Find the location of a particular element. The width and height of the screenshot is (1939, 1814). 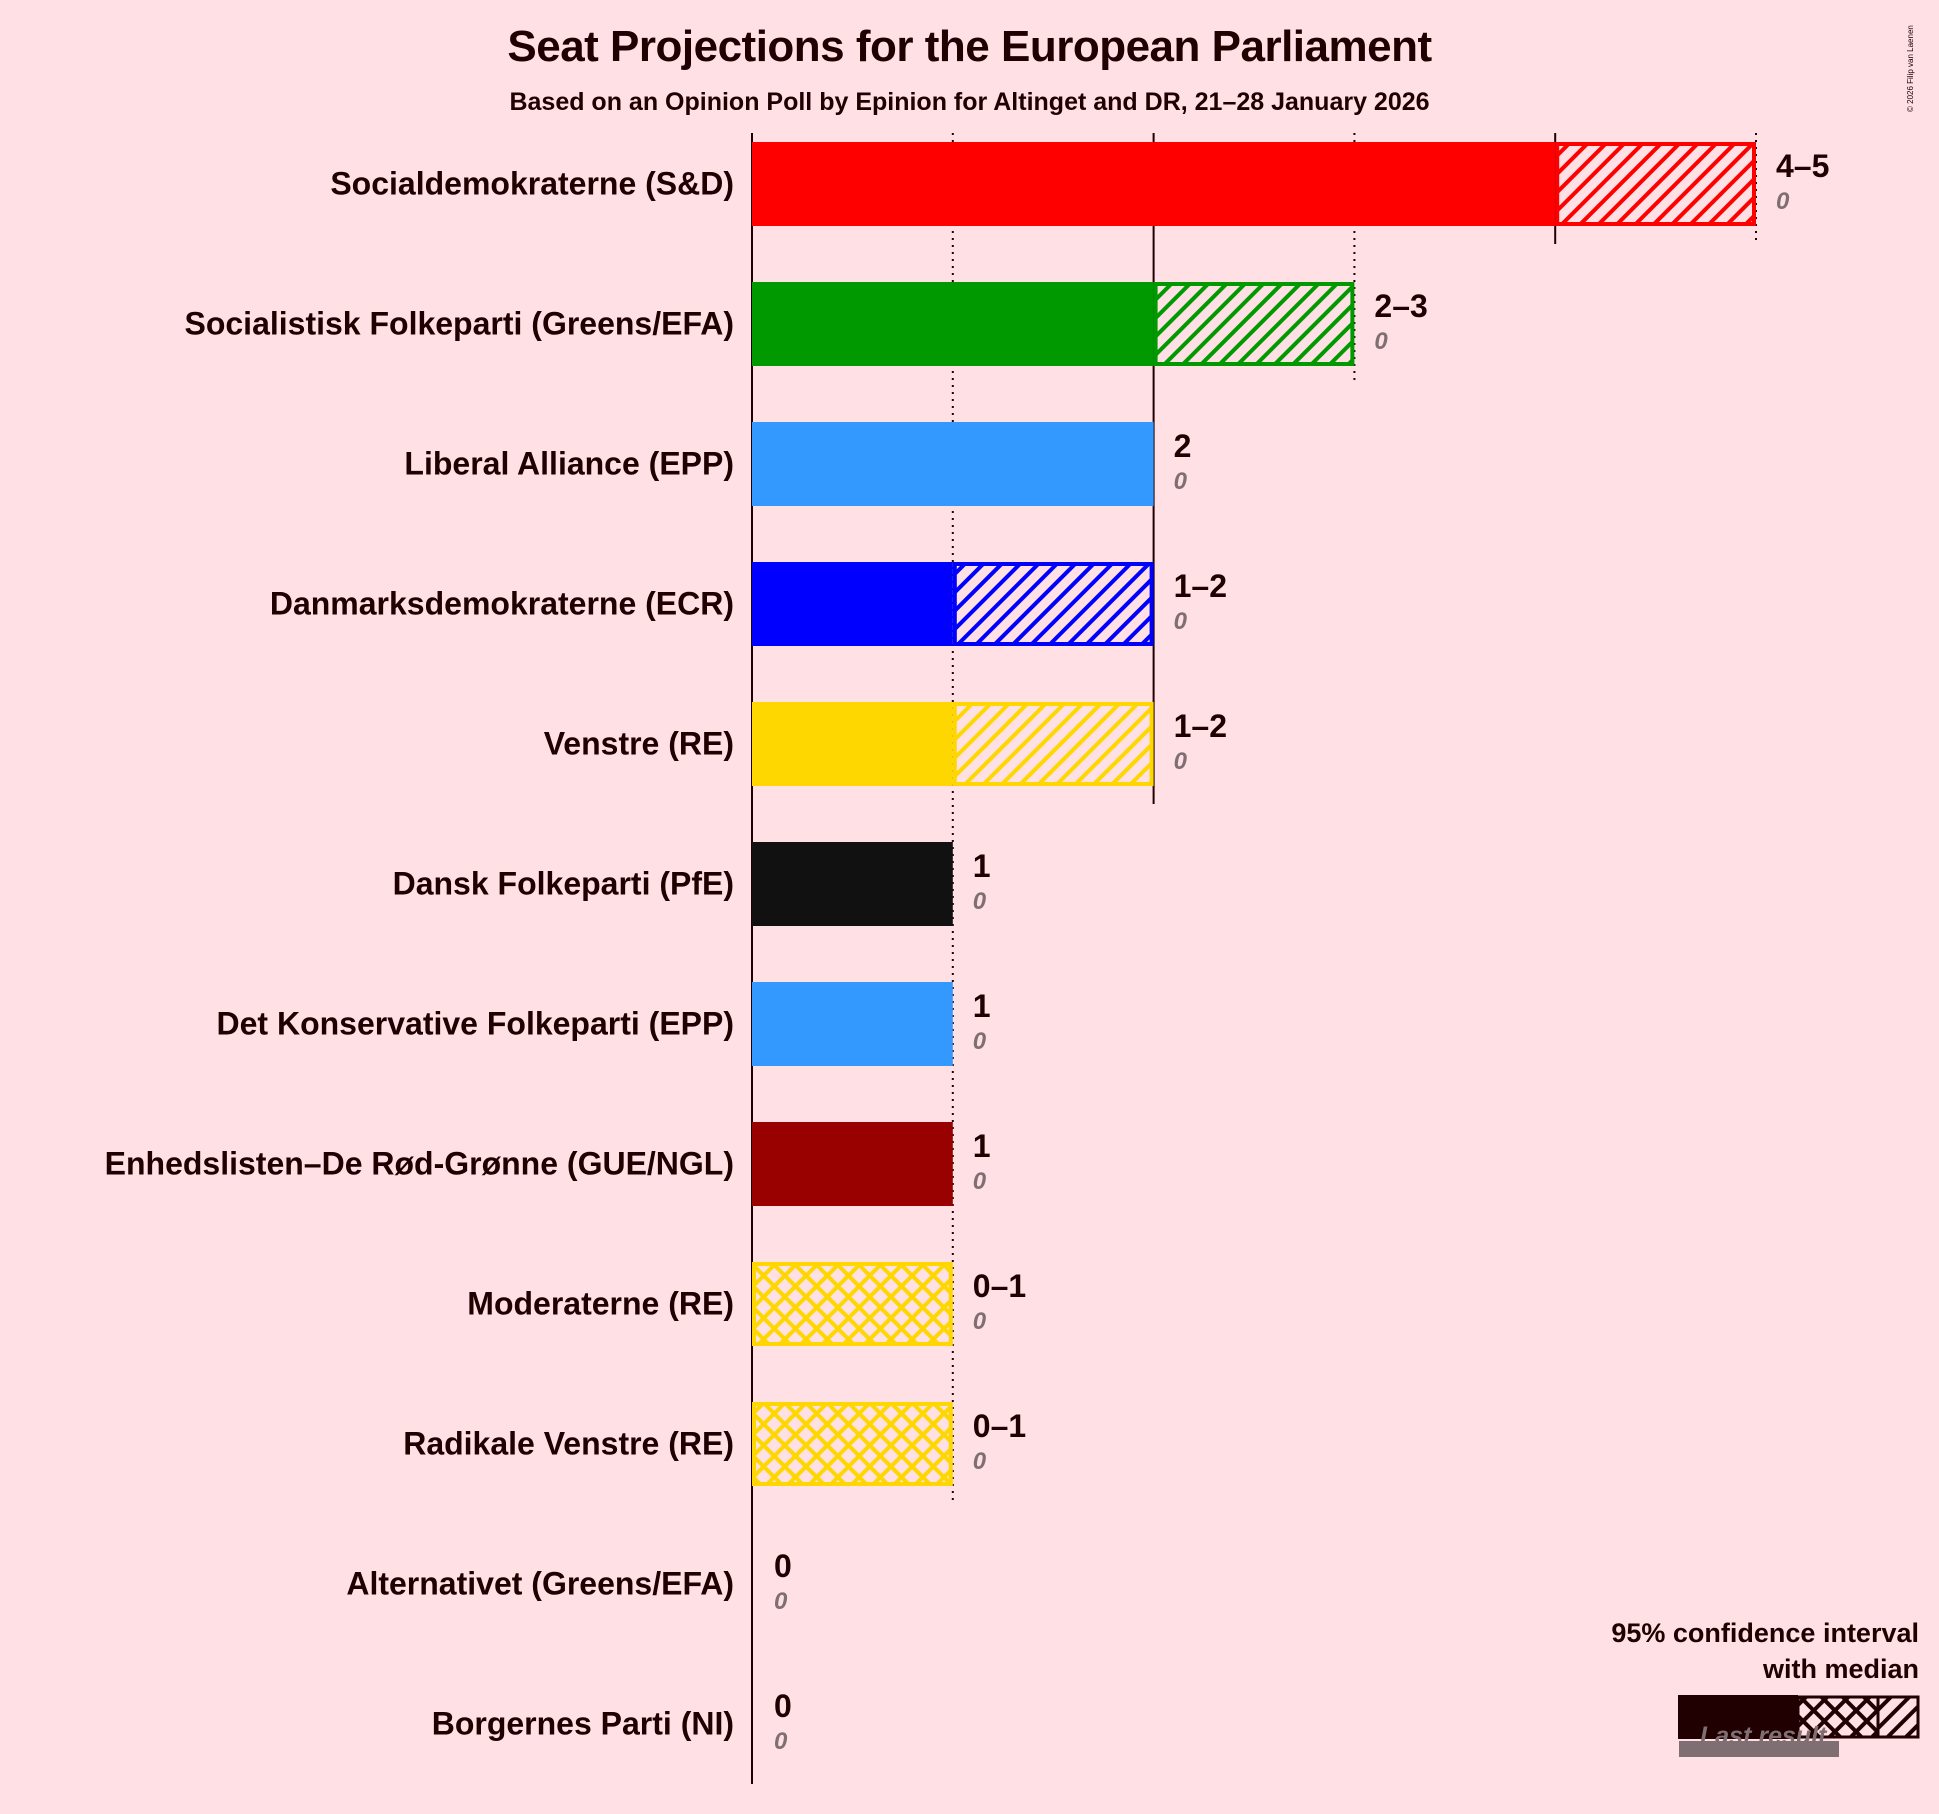

seat-range-label: 2 is located at coordinates (1182, 446).